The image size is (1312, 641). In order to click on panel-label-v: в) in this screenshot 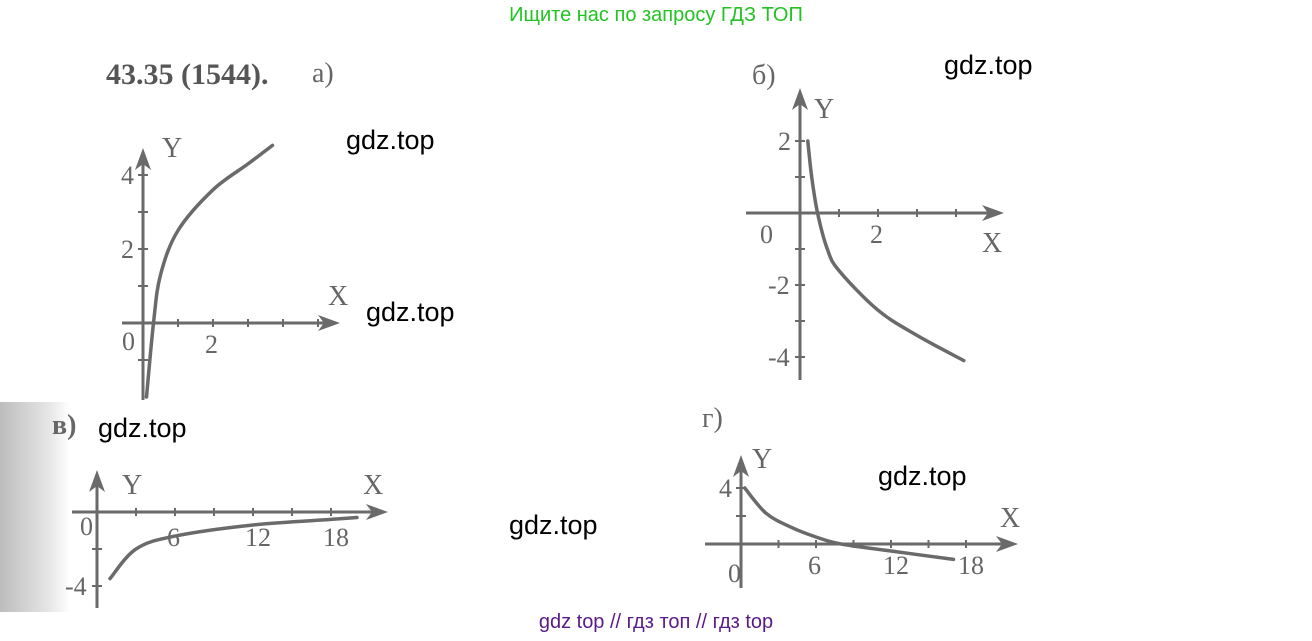, I will do `click(64, 425)`.